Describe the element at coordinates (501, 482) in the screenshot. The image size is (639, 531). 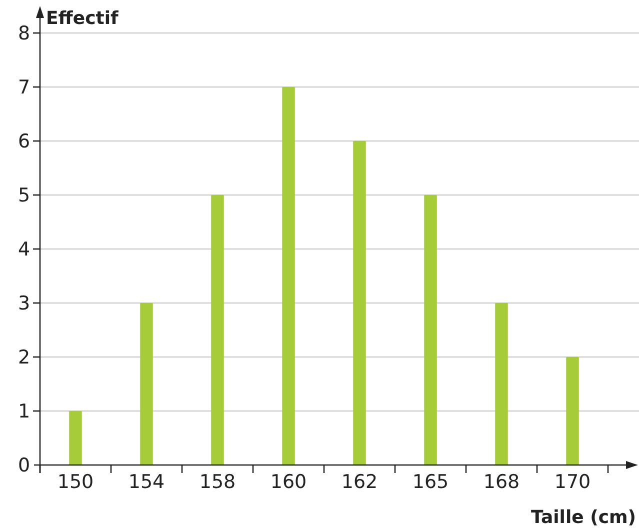
I see `x-tick-label: 168` at that location.